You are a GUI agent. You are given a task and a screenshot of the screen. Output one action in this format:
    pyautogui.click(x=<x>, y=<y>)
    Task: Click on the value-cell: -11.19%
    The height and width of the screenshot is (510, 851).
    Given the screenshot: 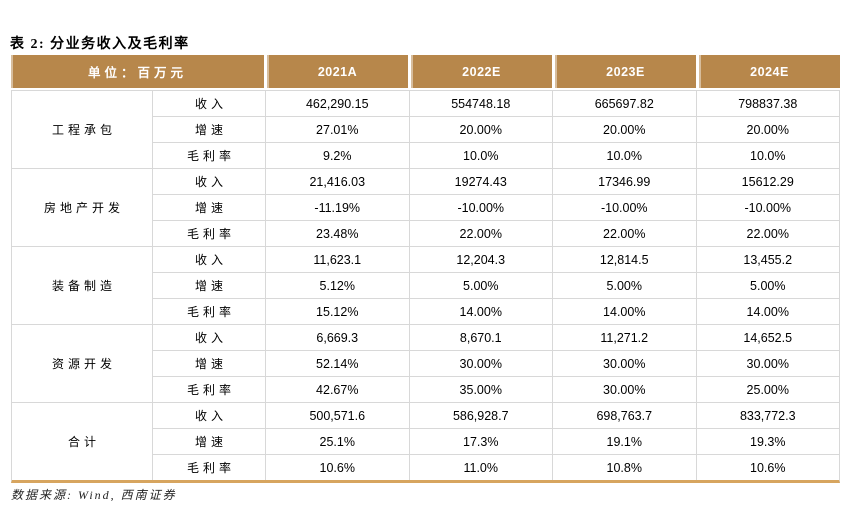 What is the action you would take?
    pyautogui.click(x=337, y=207)
    